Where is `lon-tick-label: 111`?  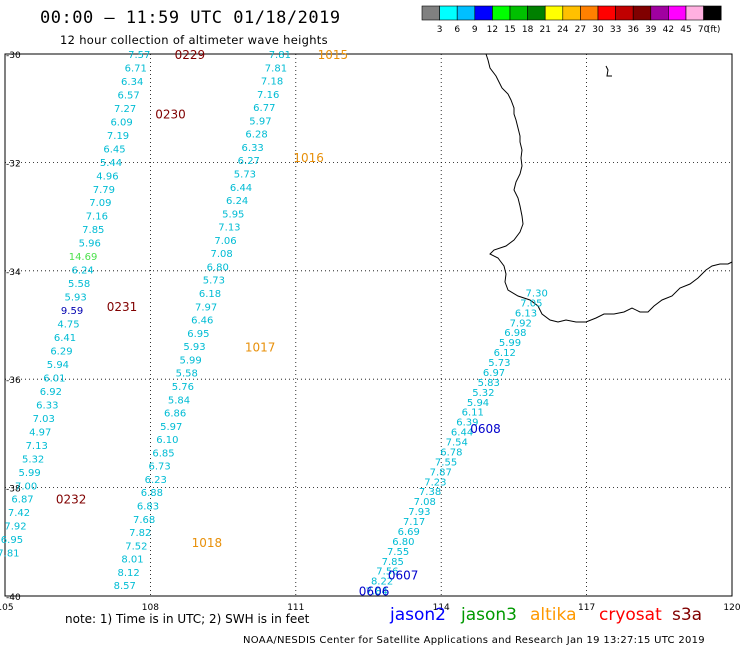
lon-tick-label: 111 is located at coordinates (295, 608).